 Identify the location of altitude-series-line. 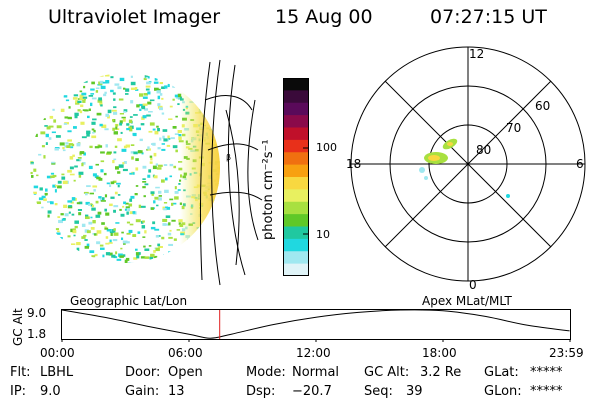
(315, 324).